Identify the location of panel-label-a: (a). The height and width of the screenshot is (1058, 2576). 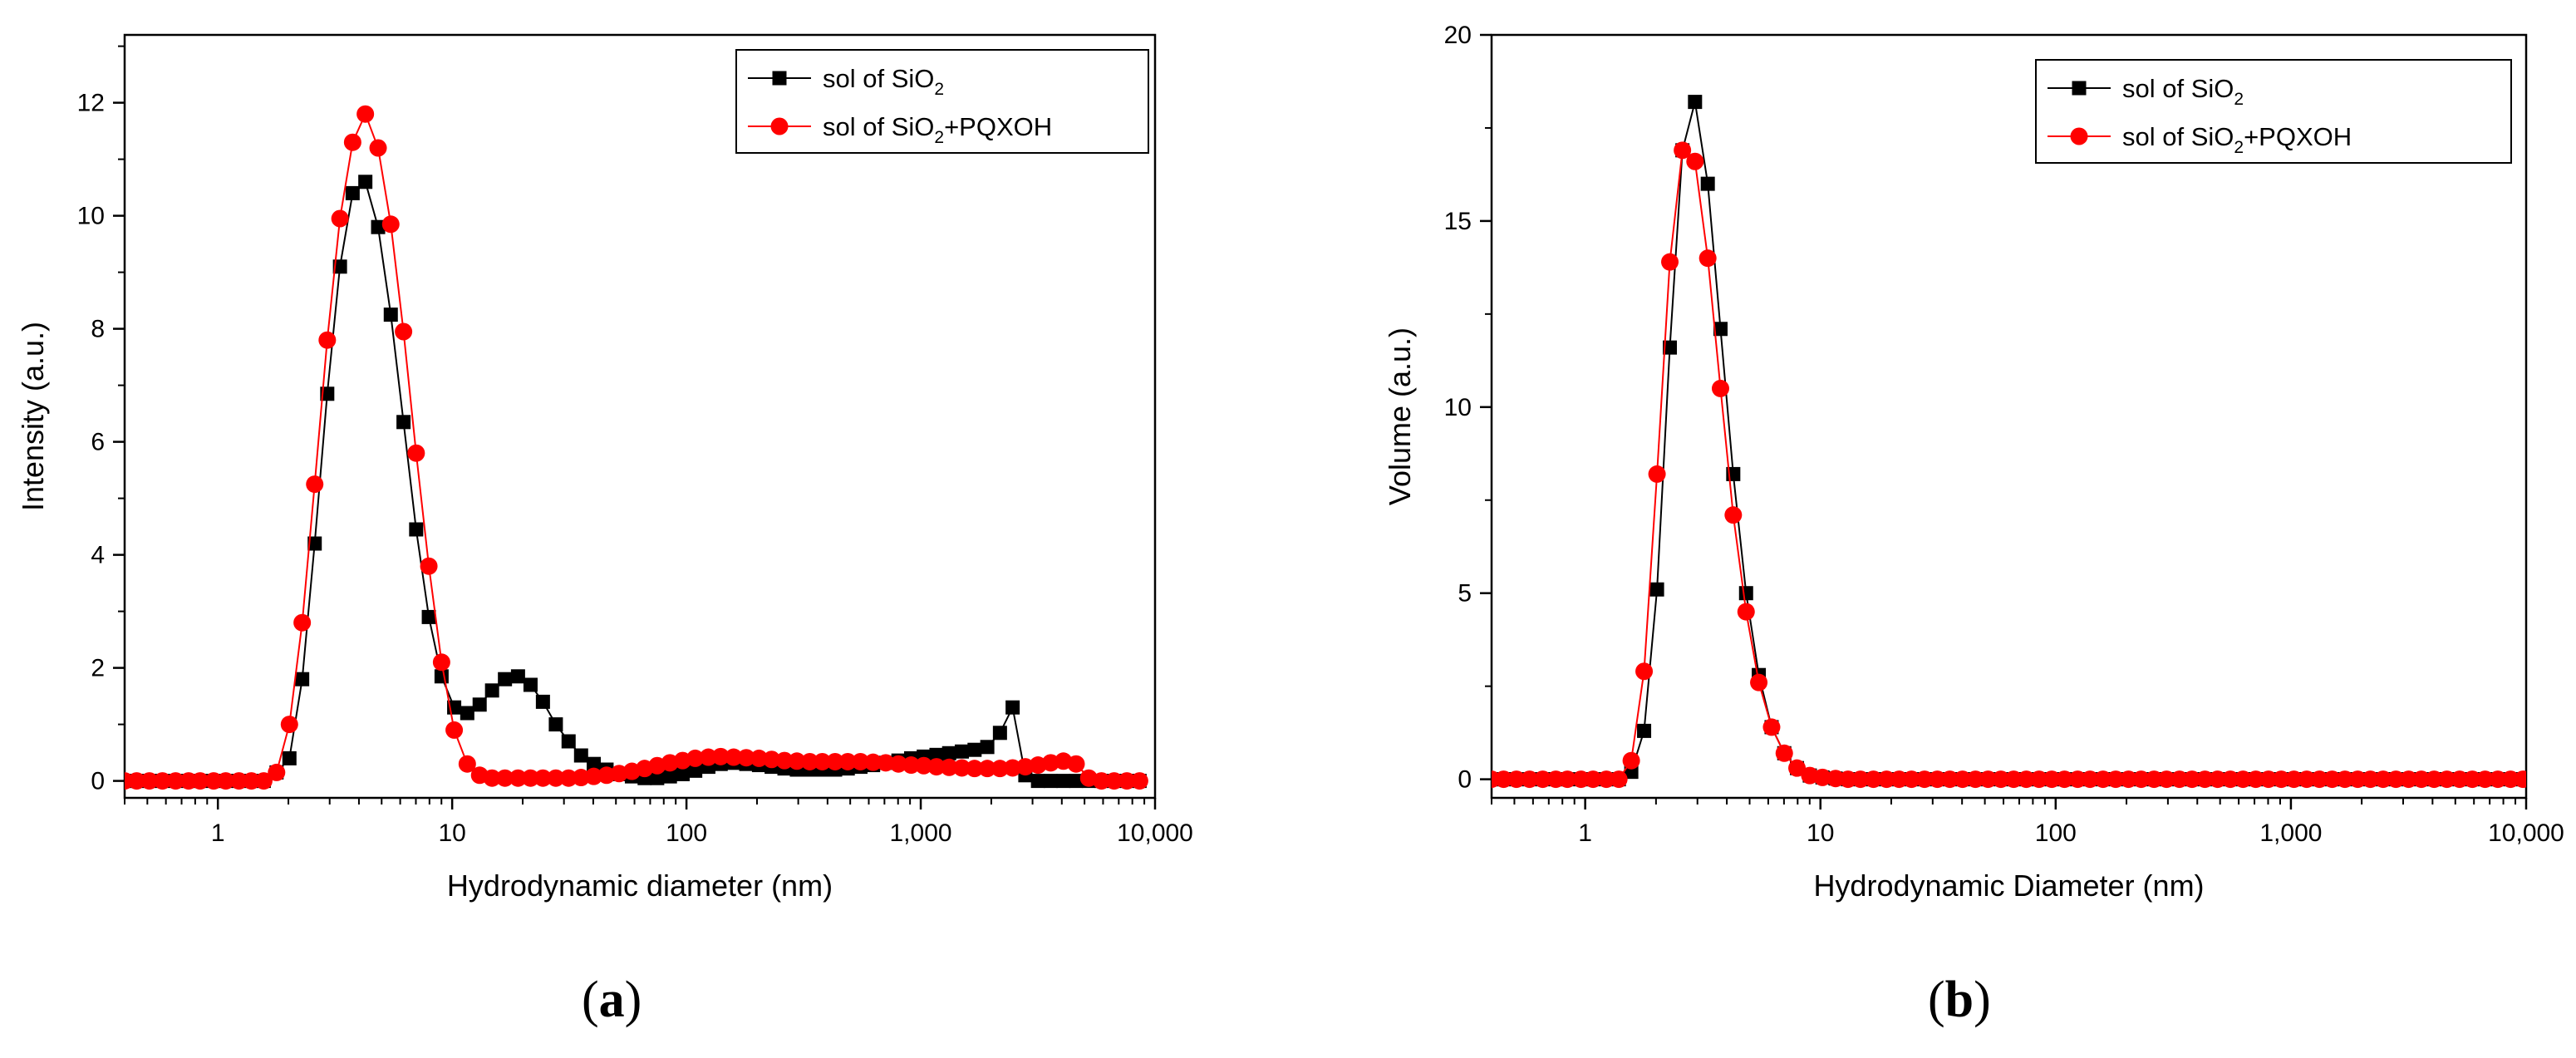
(612, 1000).